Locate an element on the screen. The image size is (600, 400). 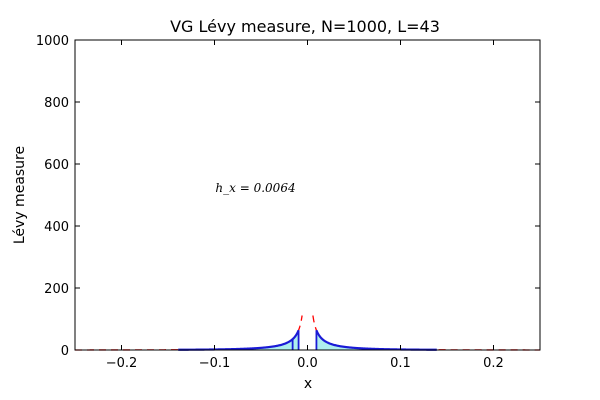
fill-area-right is located at coordinates (376, 340).